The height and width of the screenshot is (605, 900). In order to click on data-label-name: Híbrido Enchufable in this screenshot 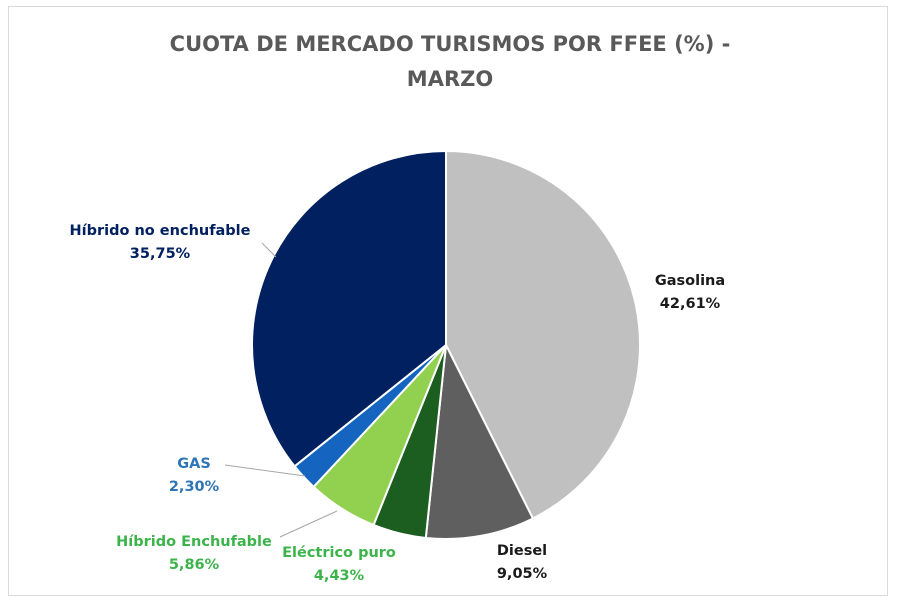, I will do `click(194, 542)`.